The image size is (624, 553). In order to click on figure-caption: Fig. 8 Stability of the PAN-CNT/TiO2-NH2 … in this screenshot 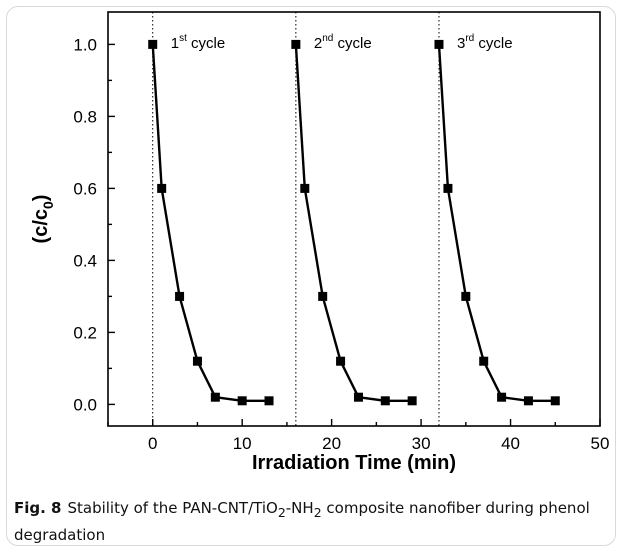, I will do `click(304, 522)`.